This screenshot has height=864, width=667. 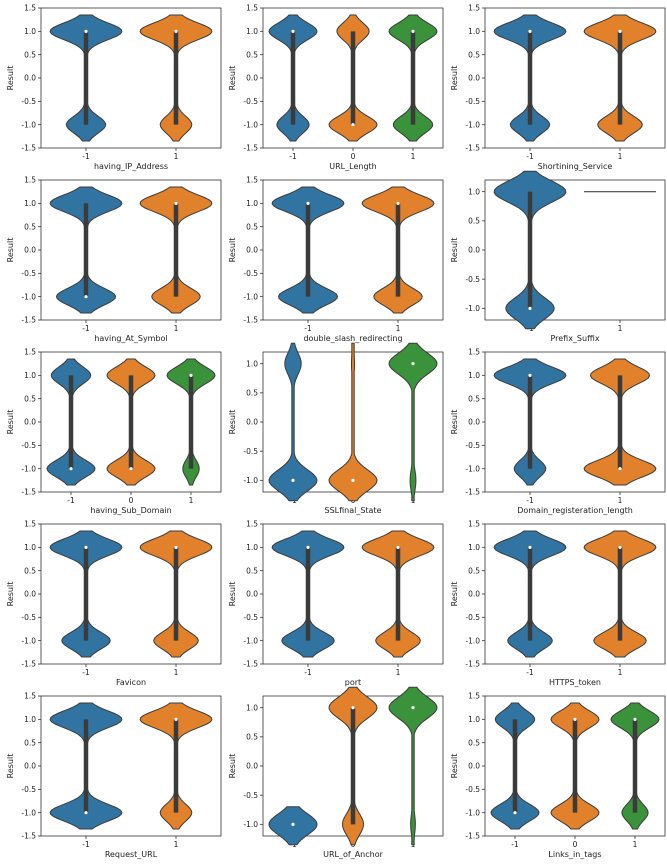 I want to click on x-axis-label: HTTPS_token, so click(x=575, y=682).